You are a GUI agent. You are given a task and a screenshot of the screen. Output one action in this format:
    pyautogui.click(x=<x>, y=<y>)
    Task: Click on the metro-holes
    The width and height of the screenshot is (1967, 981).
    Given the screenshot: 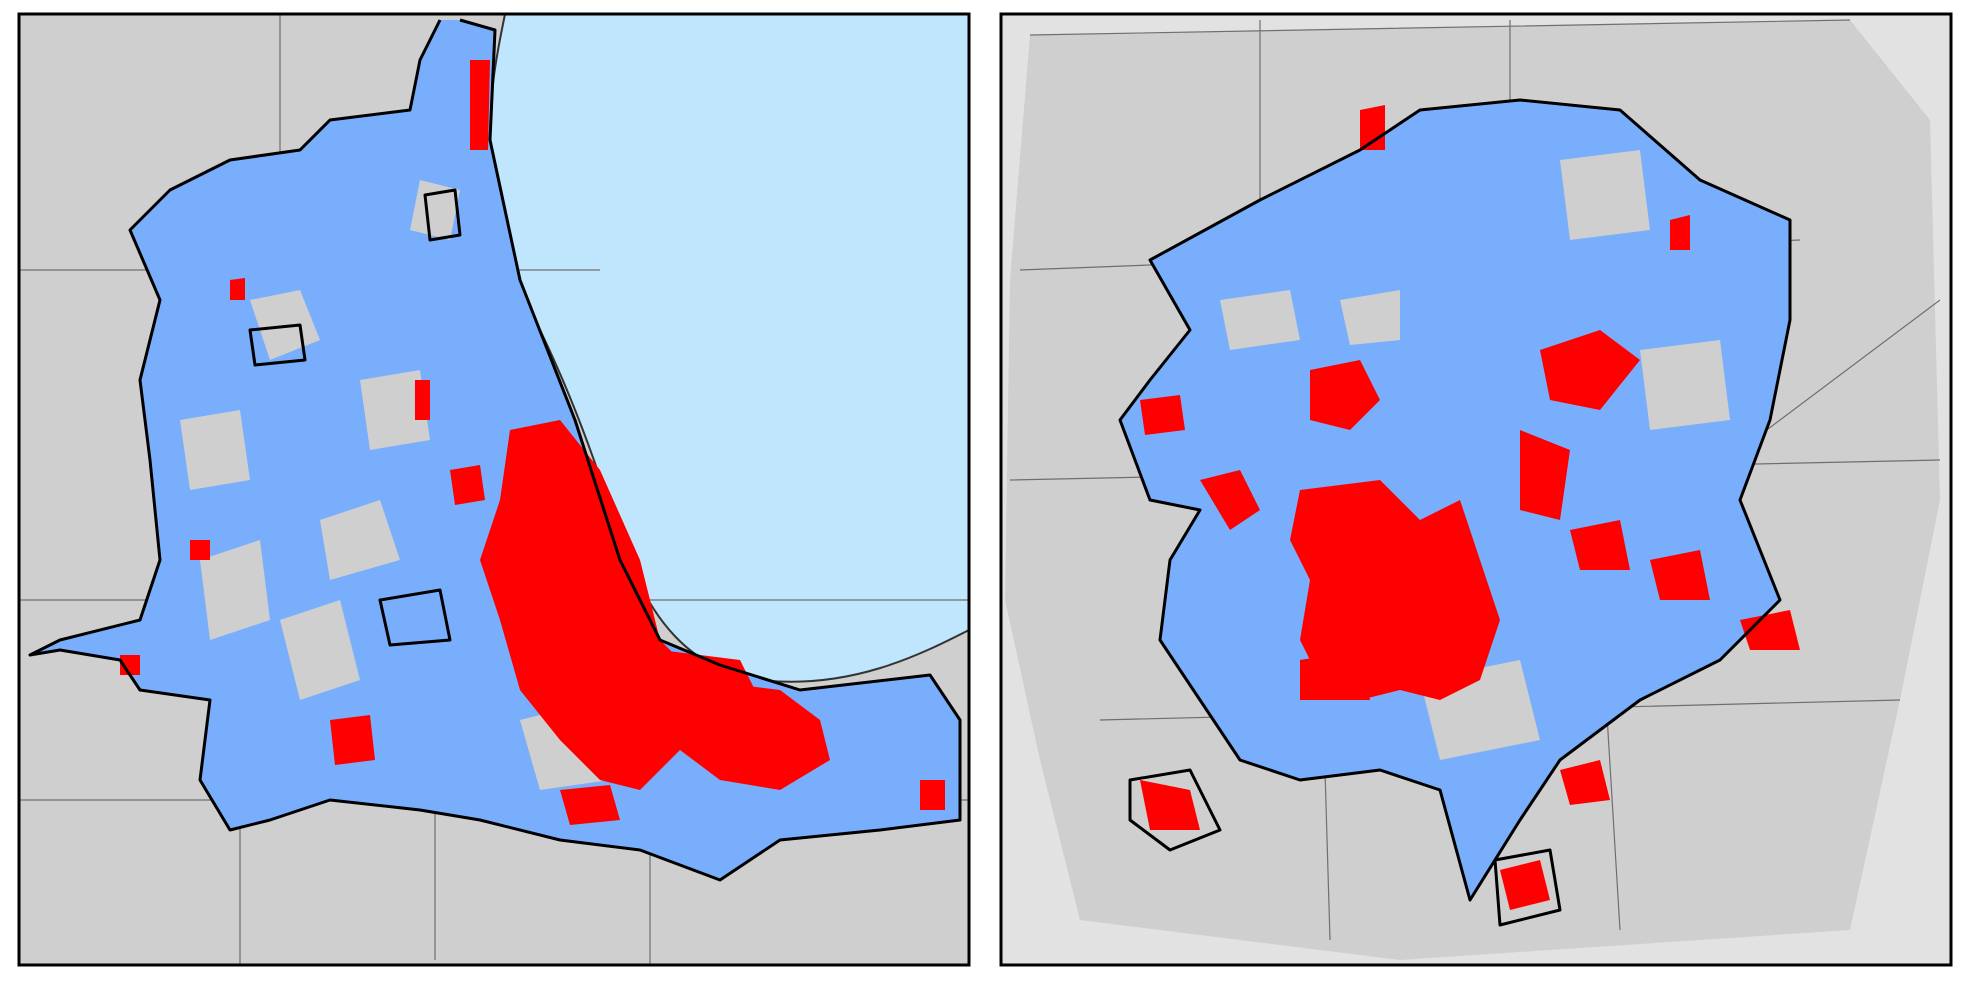 What is the action you would take?
    pyautogui.click(x=355, y=417)
    